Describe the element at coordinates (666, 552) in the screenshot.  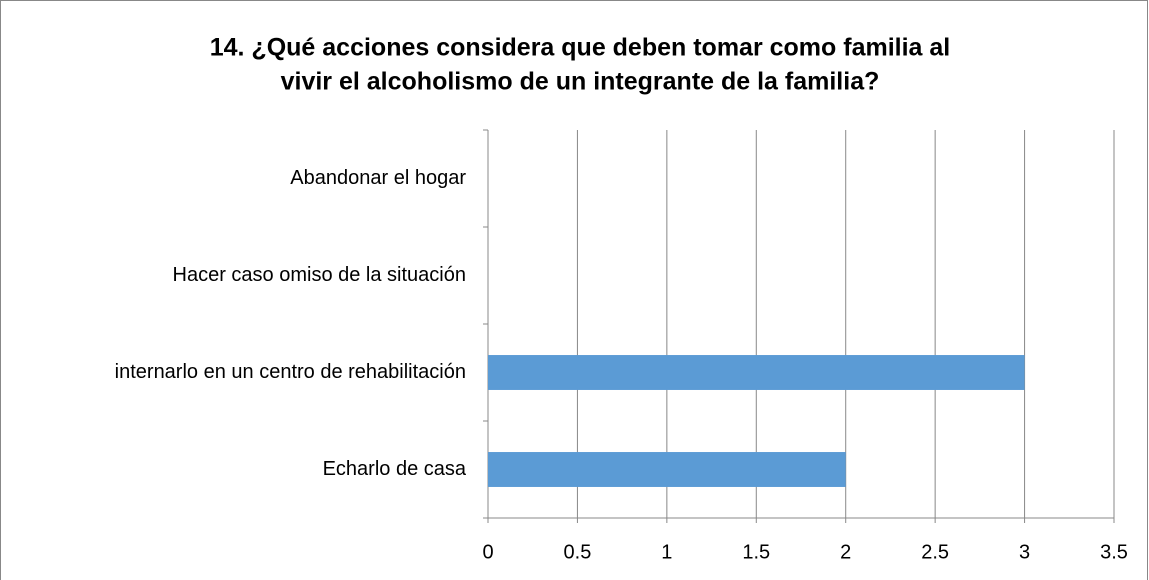
I see `x-tick-label: 1` at that location.